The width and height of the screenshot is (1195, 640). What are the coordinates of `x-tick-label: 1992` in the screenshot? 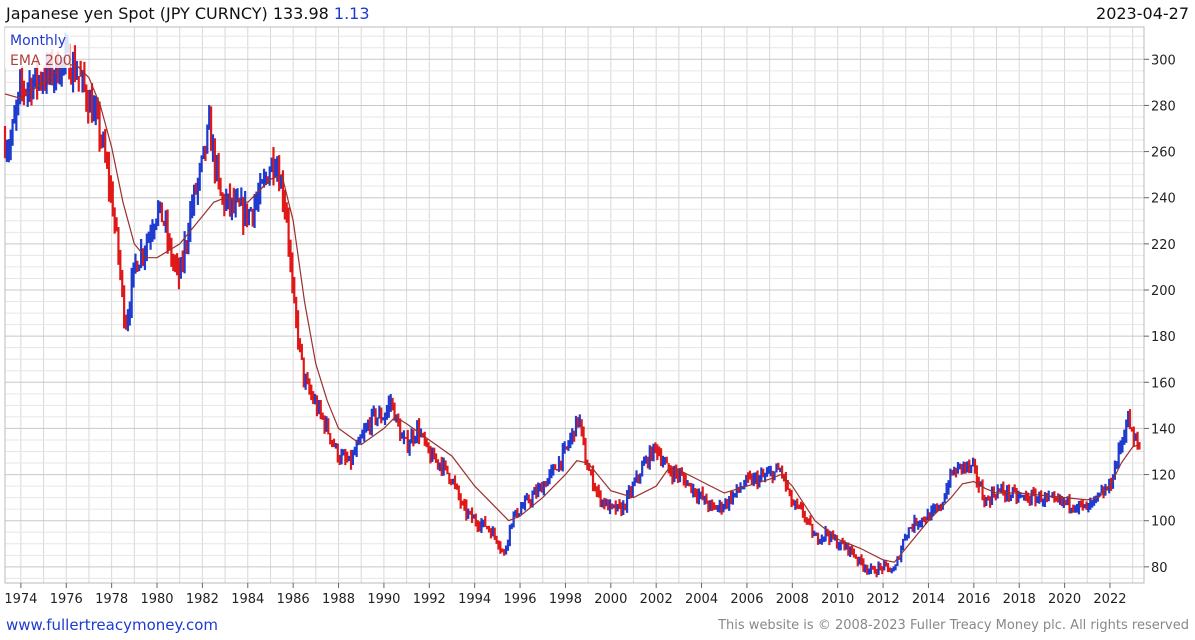 It's located at (429, 599).